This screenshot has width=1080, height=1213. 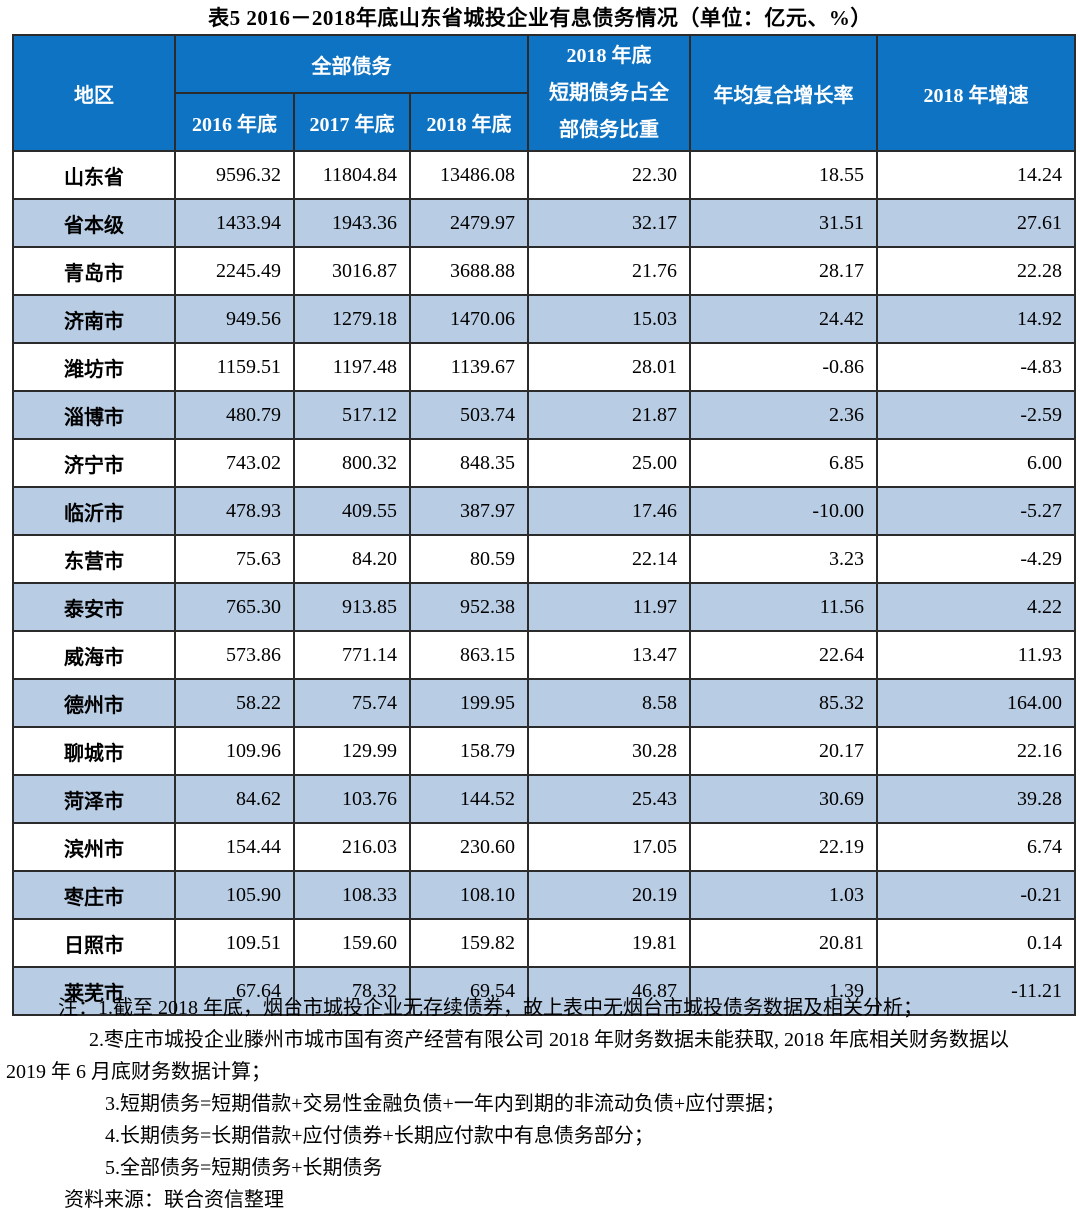 I want to click on cagr-cell: 6.85, so click(x=783, y=463).